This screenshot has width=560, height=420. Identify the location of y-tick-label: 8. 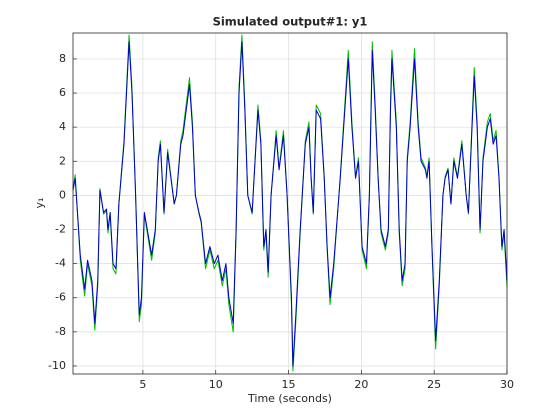
(62, 58).